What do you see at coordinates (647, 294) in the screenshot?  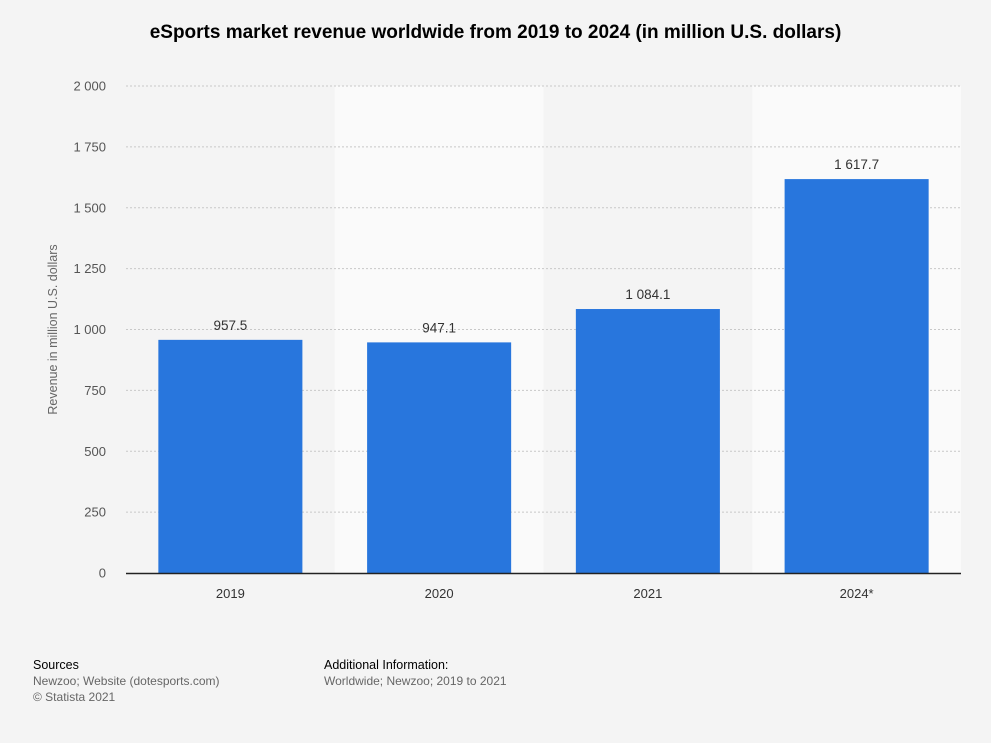 I see `data-label: 1 084.1` at bounding box center [647, 294].